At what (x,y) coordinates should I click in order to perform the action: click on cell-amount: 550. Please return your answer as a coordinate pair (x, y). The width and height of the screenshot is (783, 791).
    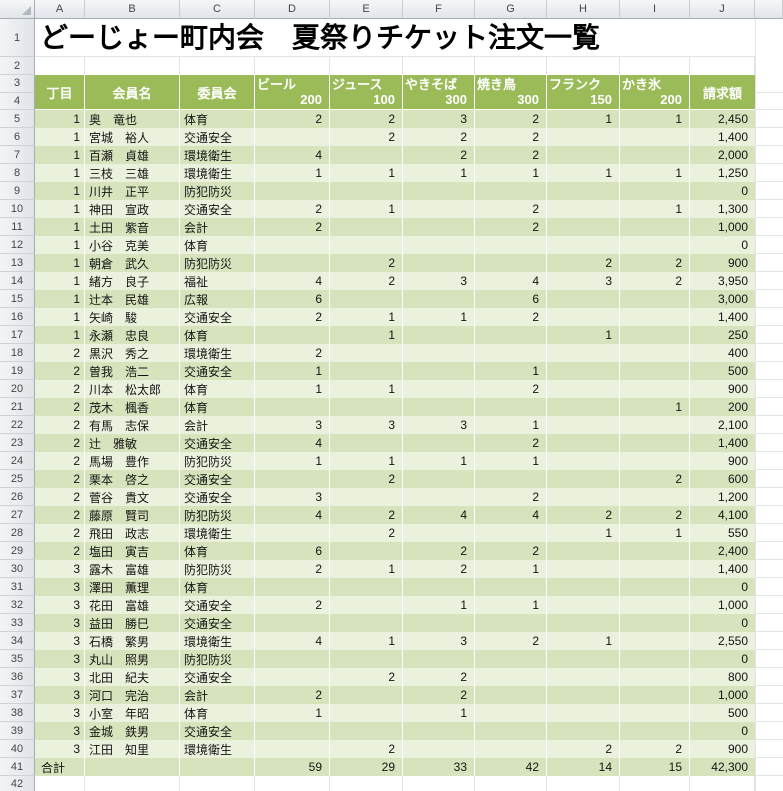
    Looking at the image, I should click on (722, 533).